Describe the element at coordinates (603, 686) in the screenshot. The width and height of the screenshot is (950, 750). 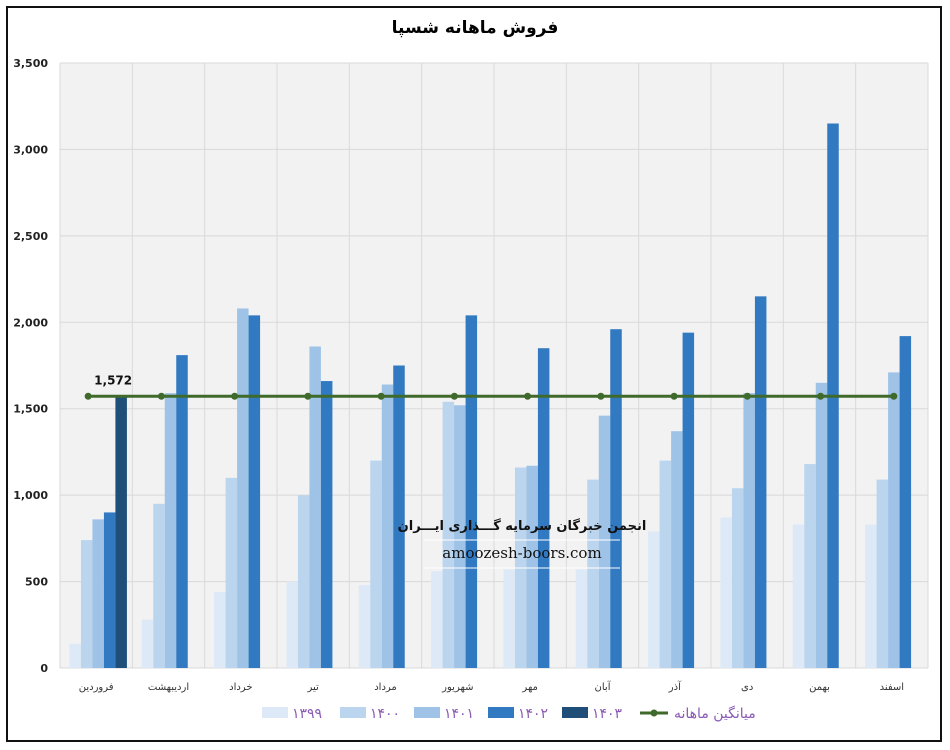
I see `x-tick-label: آبان` at that location.